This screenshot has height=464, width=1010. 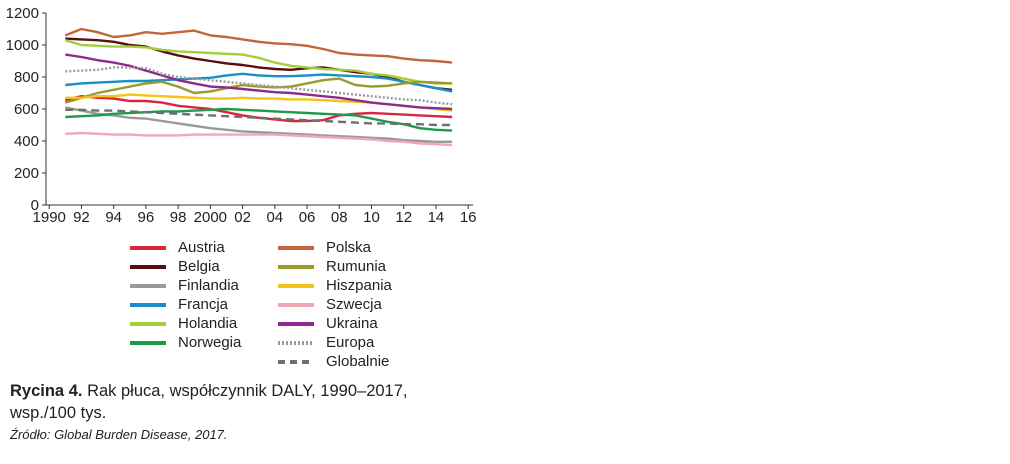 What do you see at coordinates (203, 304) in the screenshot?
I see `legend-label: Francja` at bounding box center [203, 304].